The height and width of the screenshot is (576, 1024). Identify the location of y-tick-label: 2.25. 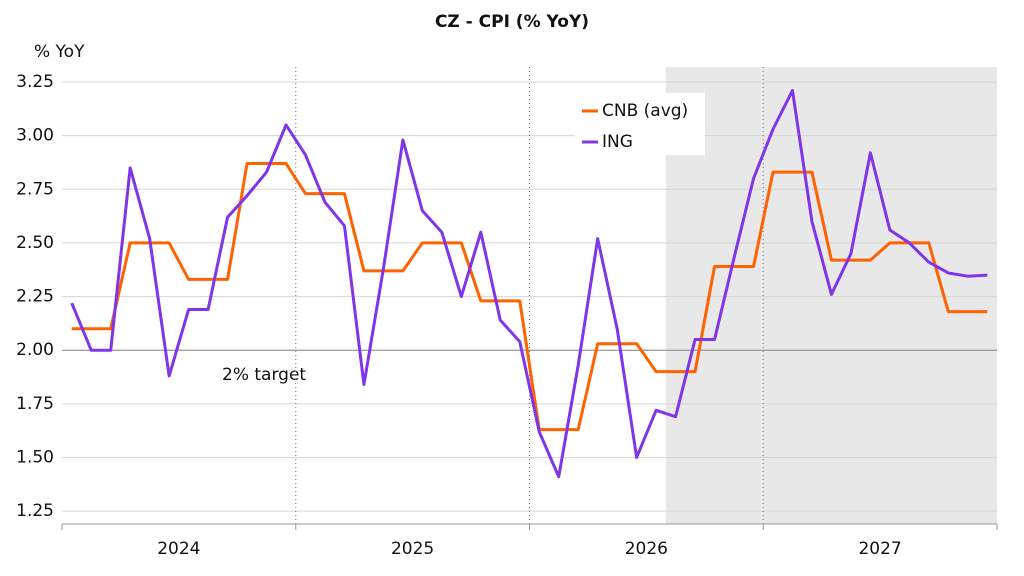
(35, 297).